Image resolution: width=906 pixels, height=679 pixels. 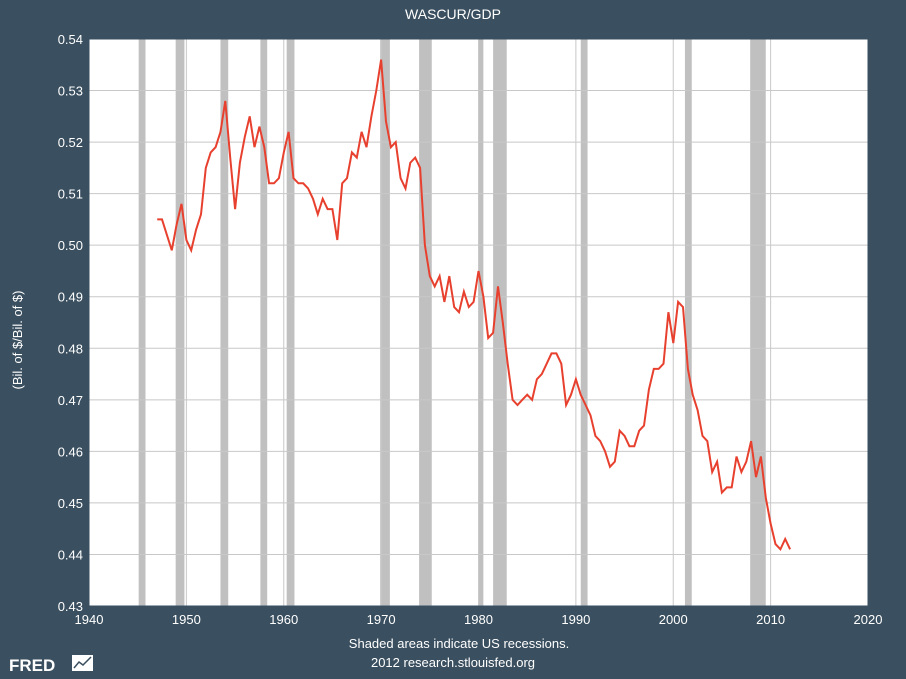 What do you see at coordinates (70, 606) in the screenshot?
I see `y-tick-label-0: 0.43` at bounding box center [70, 606].